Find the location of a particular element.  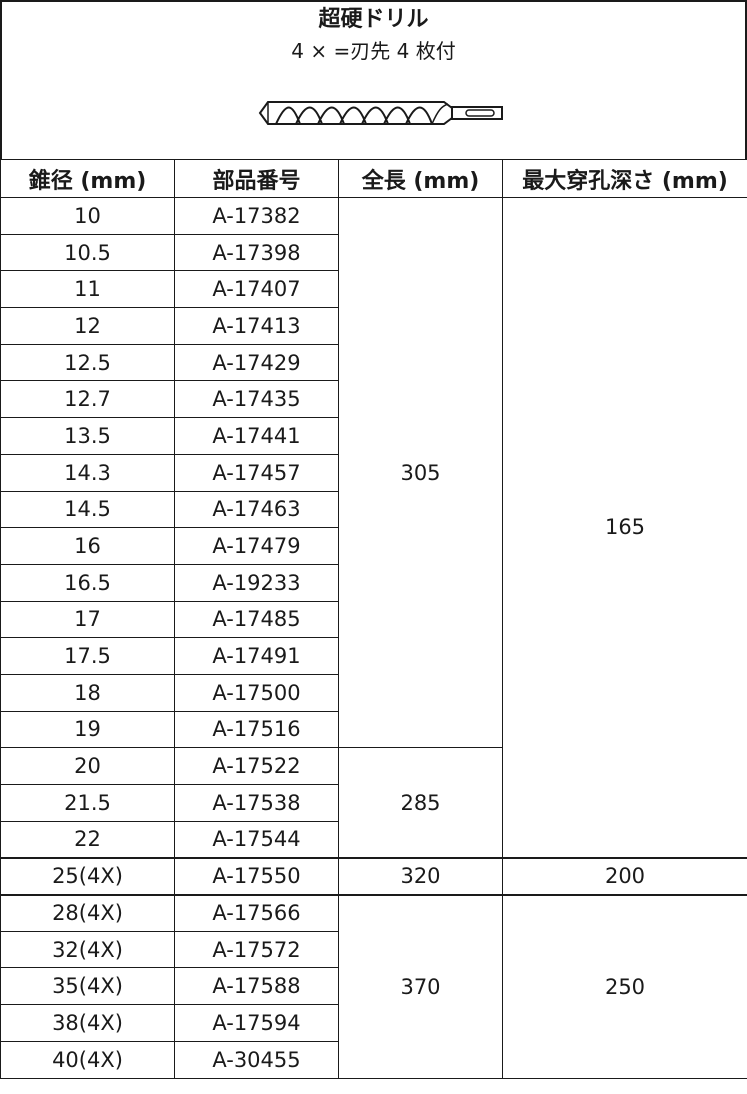

part-number-cell: A-17398 is located at coordinates (257, 252).